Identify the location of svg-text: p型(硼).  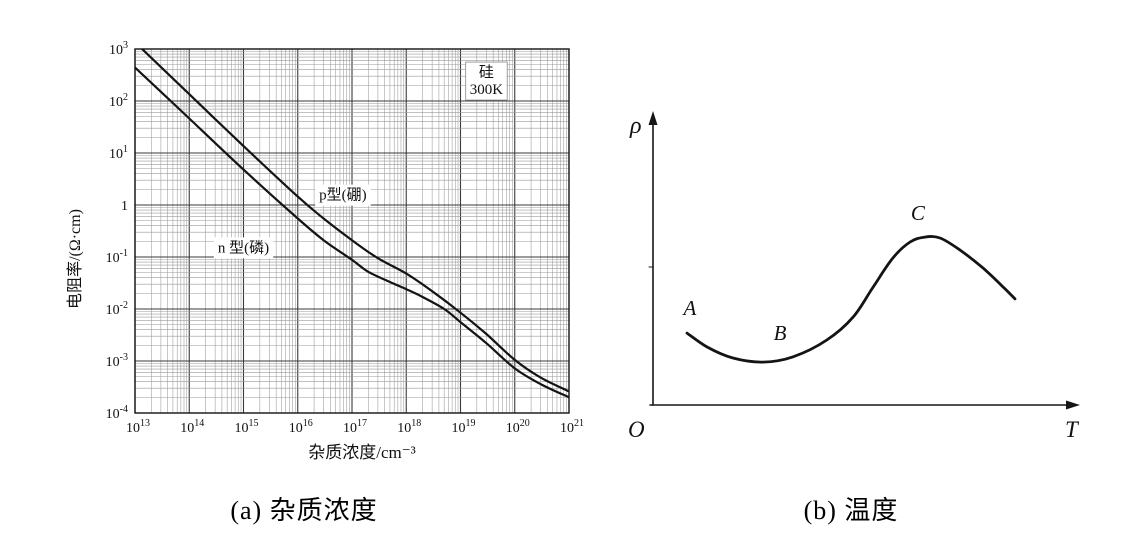
(343, 195).